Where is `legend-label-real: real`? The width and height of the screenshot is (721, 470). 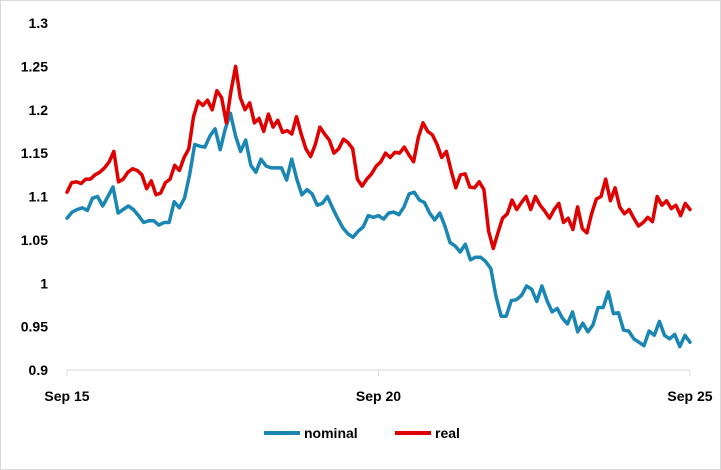 legend-label-real: real is located at coordinates (447, 433).